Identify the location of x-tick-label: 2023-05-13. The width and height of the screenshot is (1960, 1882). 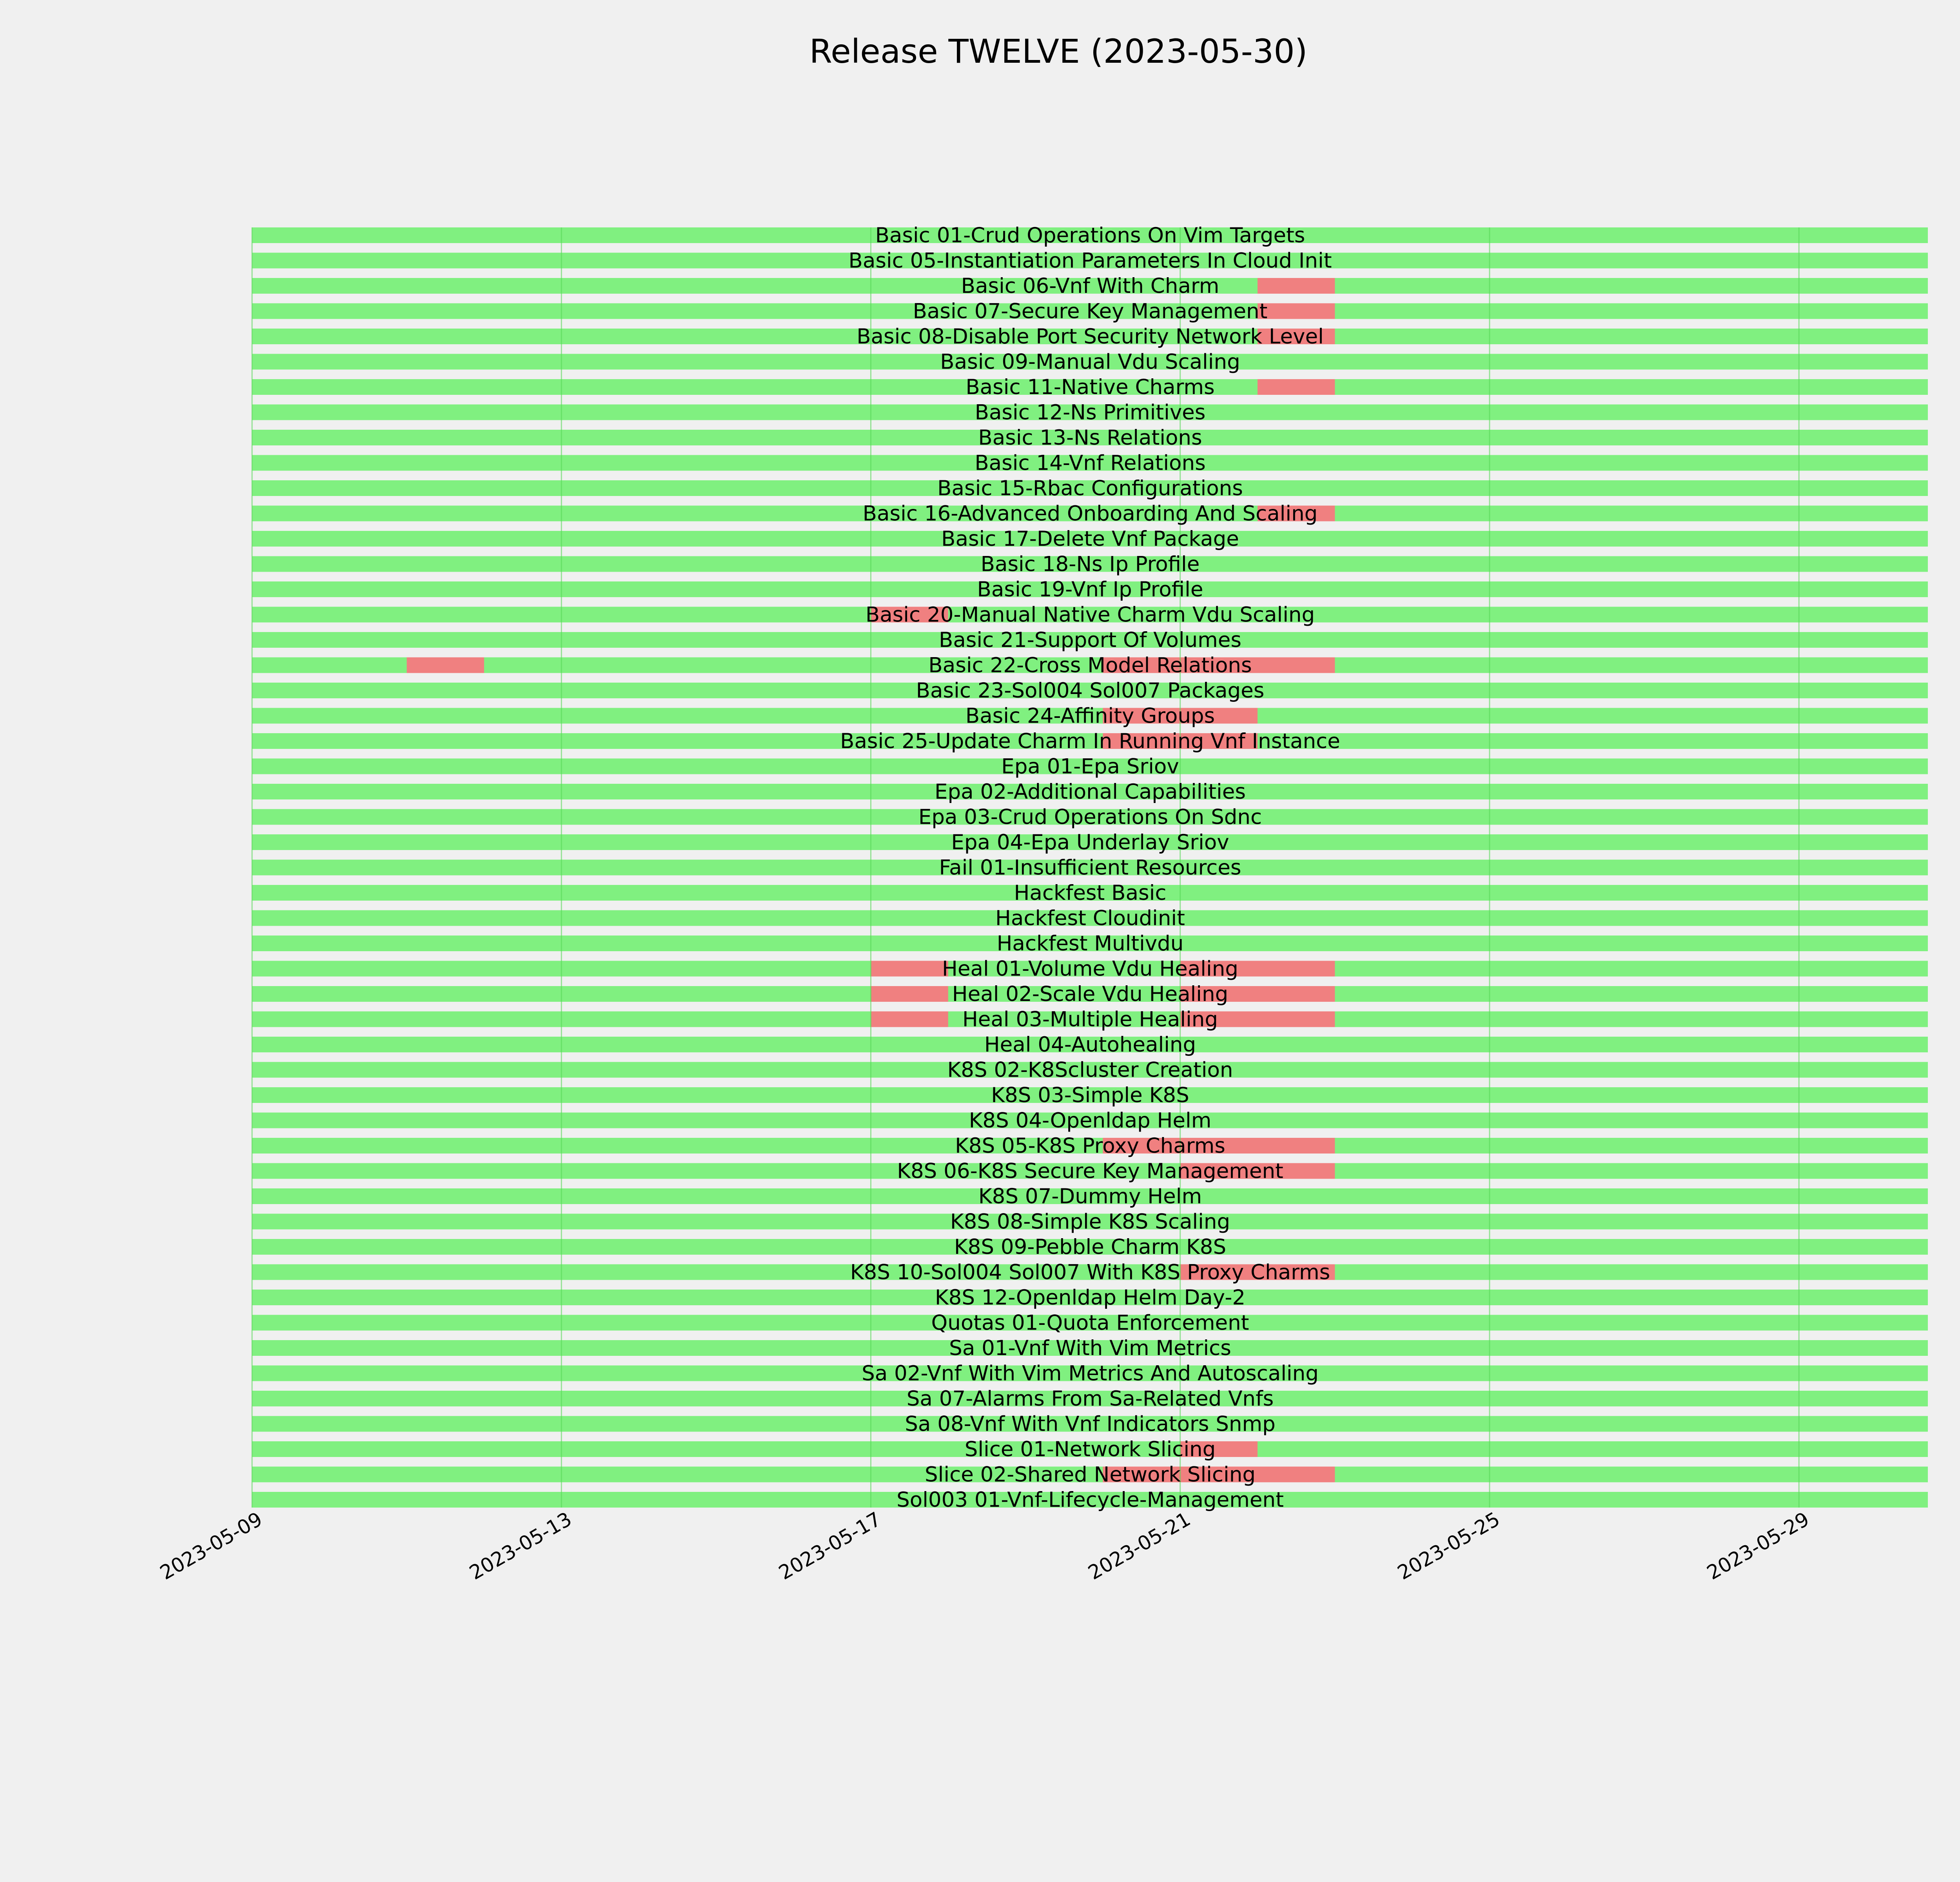
(521, 1546).